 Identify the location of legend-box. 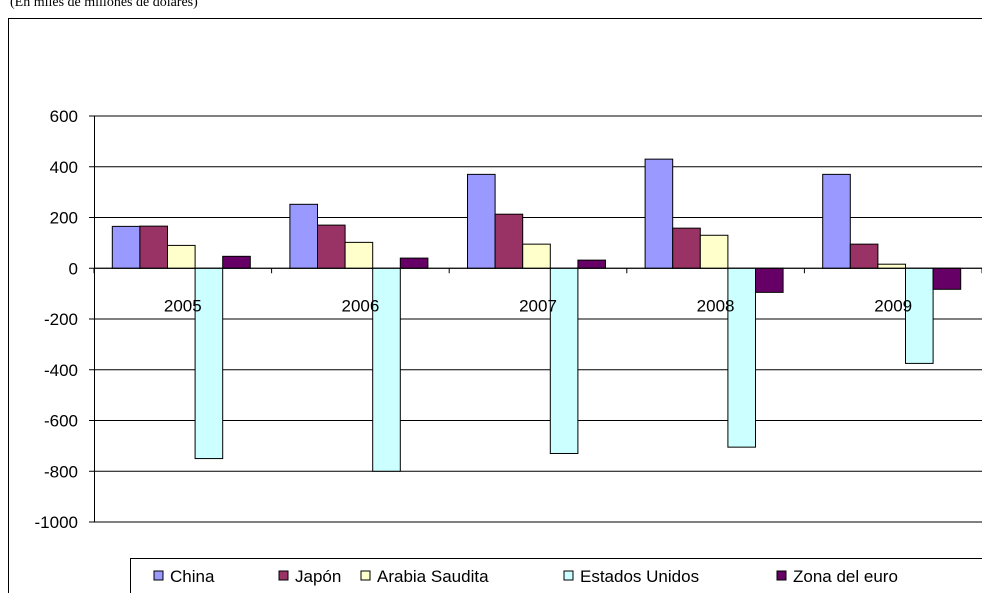
(556, 575).